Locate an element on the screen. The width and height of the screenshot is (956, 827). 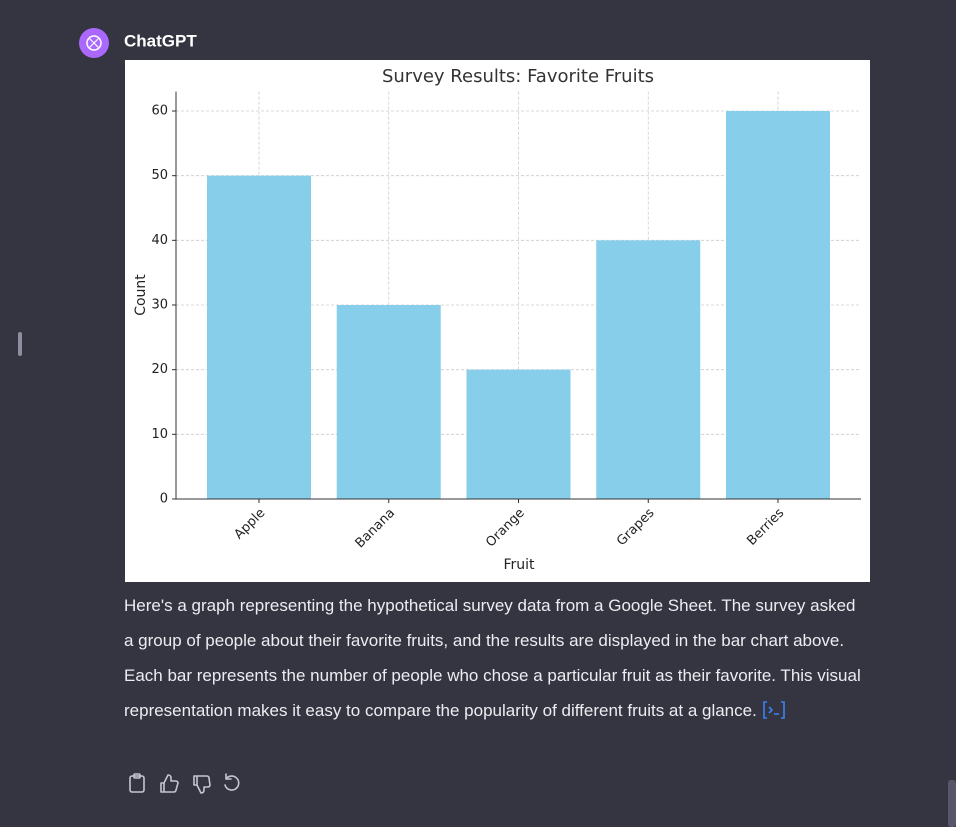
action-icons is located at coordinates (184, 783).